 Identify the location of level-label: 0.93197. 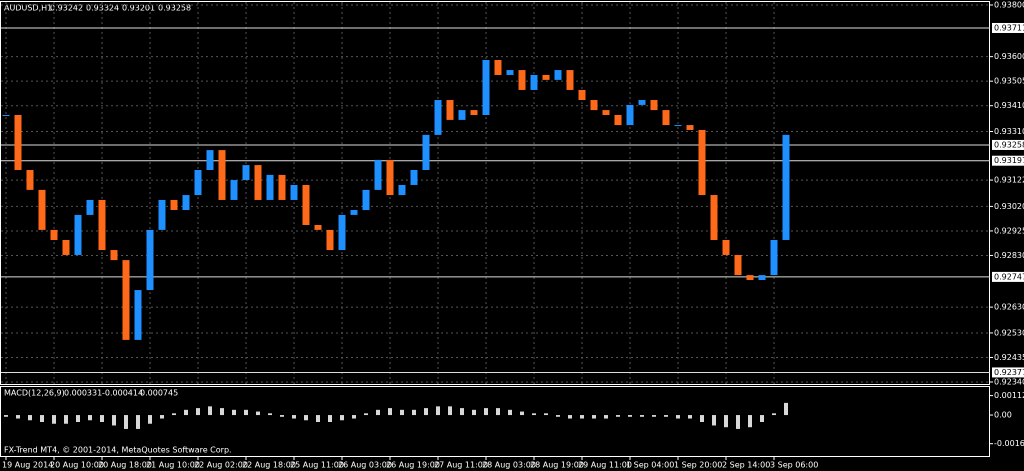
(1009, 160).